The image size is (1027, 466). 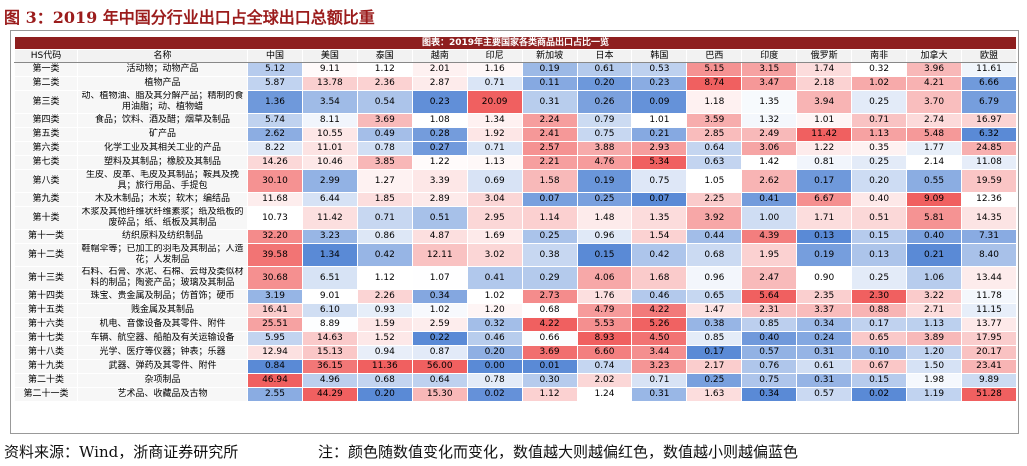 I want to click on category-name: 塑料及其制品；橡胶及其制品, so click(x=162, y=162).